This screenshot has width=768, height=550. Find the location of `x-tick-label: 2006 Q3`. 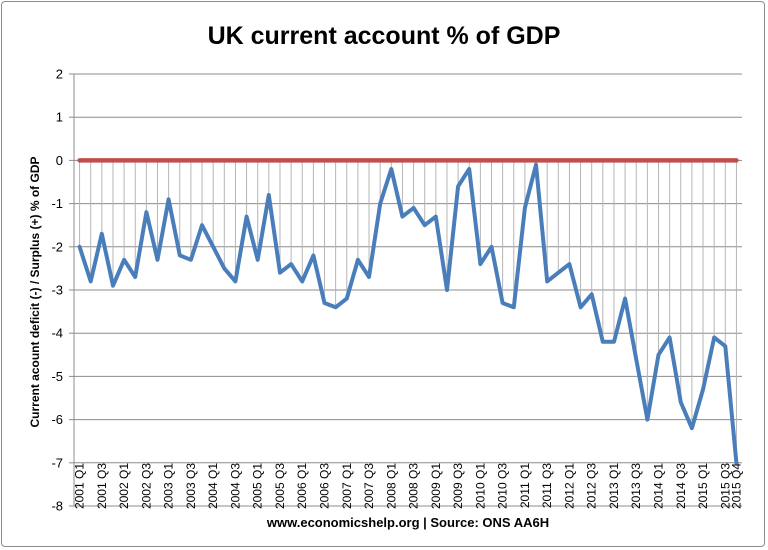

x-tick-label: 2006 Q3 is located at coordinates (325, 486).